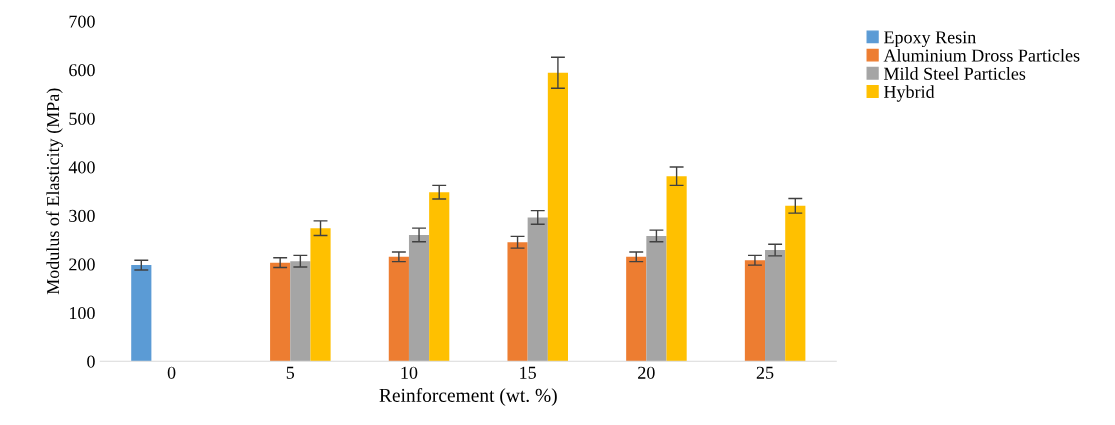 Image resolution: width=1115 pixels, height=425 pixels. What do you see at coordinates (909, 93) in the screenshot?
I see `legend-label: Hybrid` at bounding box center [909, 93].